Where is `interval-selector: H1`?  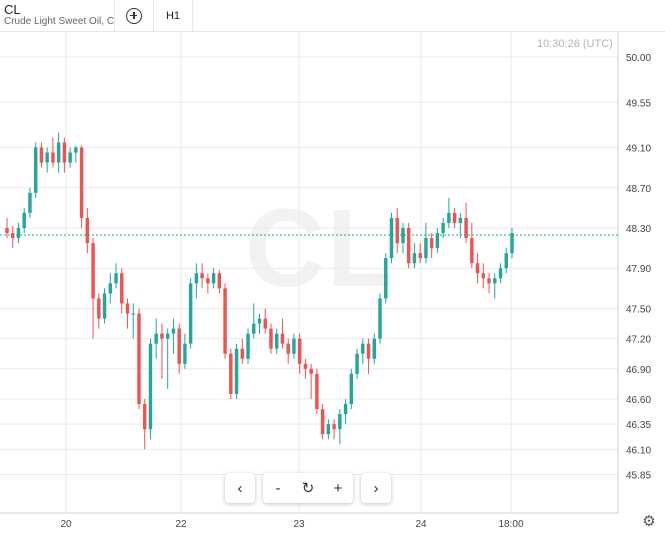 interval-selector: H1 is located at coordinates (173, 15).